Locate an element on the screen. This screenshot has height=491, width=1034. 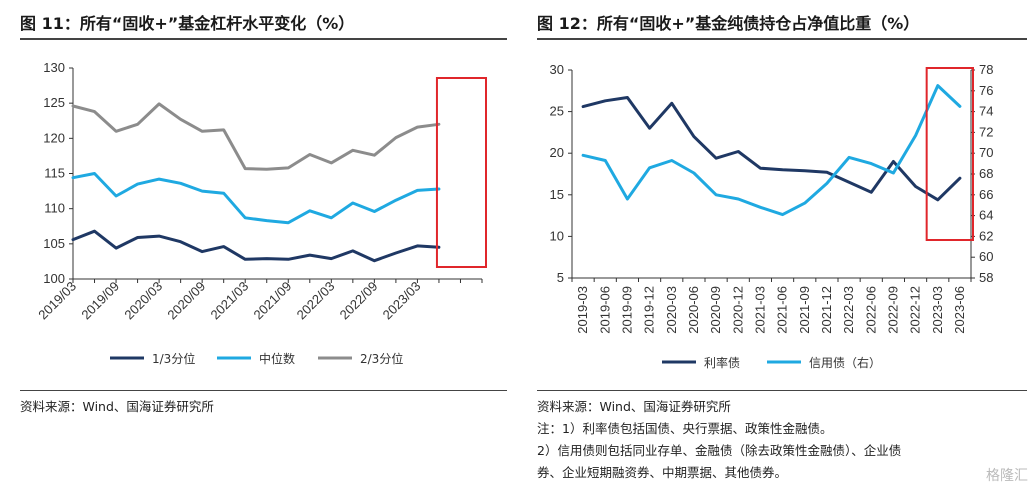
legend-label-1: 利率债 is located at coordinates (722, 362).